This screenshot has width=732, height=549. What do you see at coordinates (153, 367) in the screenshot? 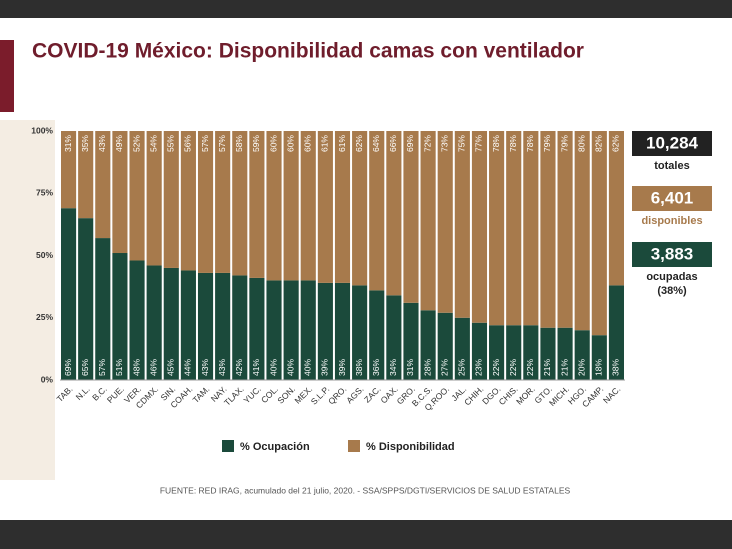
I see `data-label: 46%` at bounding box center [153, 367].